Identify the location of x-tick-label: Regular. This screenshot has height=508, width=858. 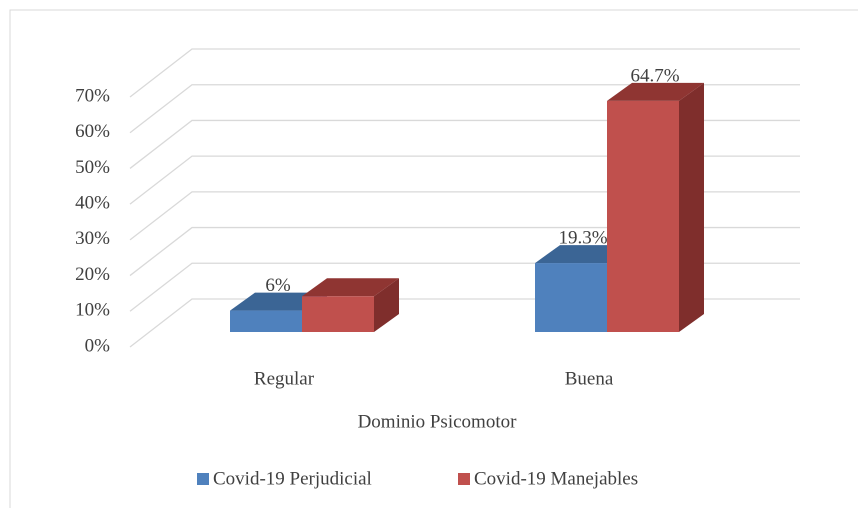
(284, 378).